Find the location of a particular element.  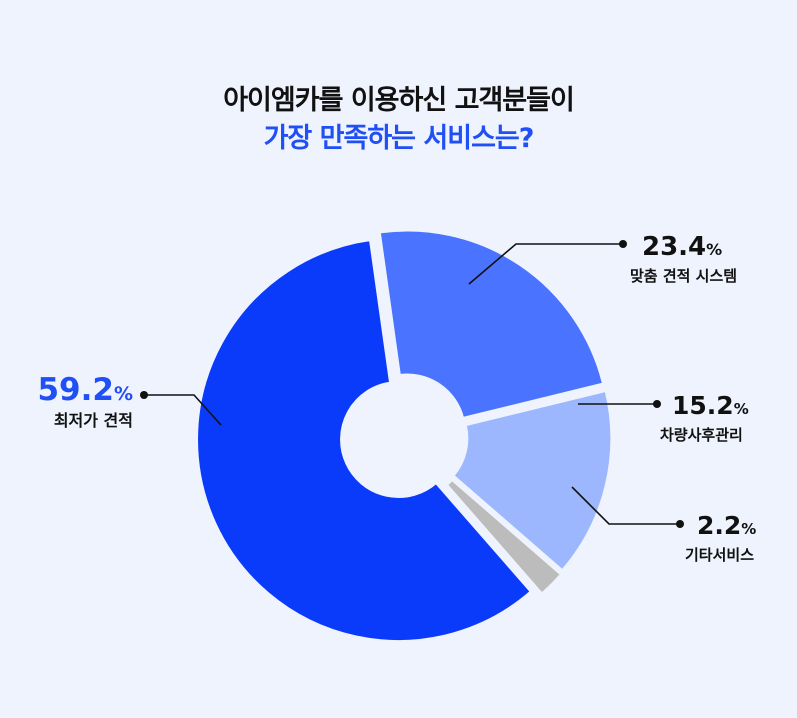

data-label-category-4: 최저가 견적 is located at coordinates (93, 420).